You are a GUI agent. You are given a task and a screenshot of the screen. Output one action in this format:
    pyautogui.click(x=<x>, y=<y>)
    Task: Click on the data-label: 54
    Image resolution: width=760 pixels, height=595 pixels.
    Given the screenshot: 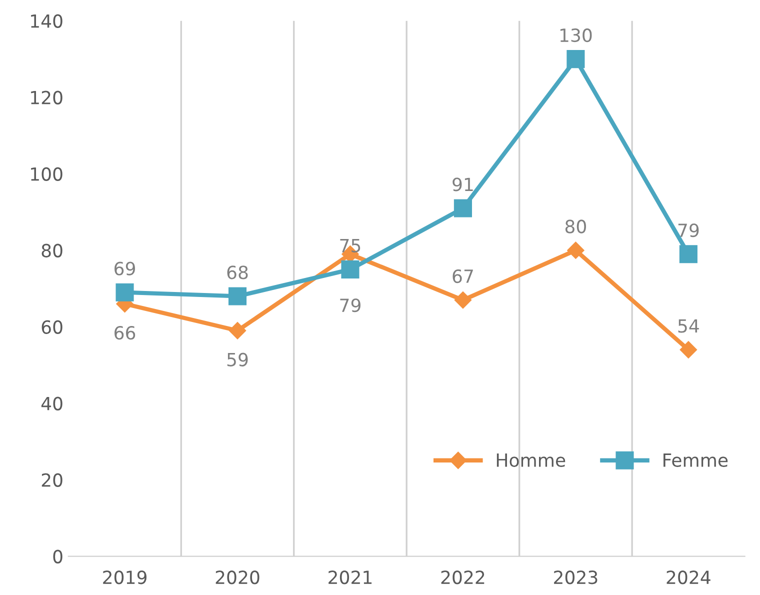 What is the action you would take?
    pyautogui.click(x=688, y=326)
    